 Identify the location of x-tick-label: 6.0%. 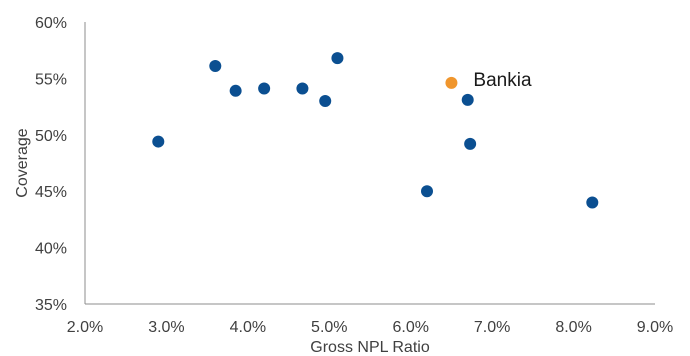
(410, 327).